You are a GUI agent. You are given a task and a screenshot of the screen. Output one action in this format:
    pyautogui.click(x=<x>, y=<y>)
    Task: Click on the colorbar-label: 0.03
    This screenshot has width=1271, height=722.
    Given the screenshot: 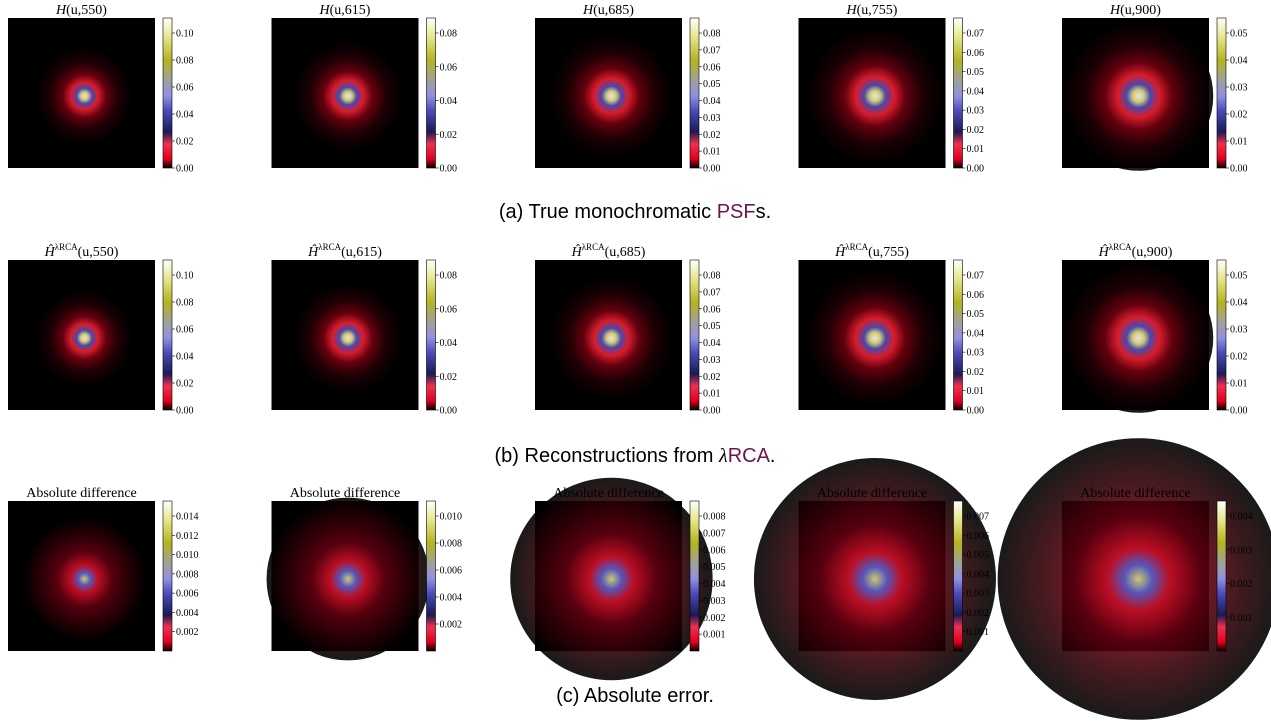 What is the action you would take?
    pyautogui.click(x=976, y=353)
    